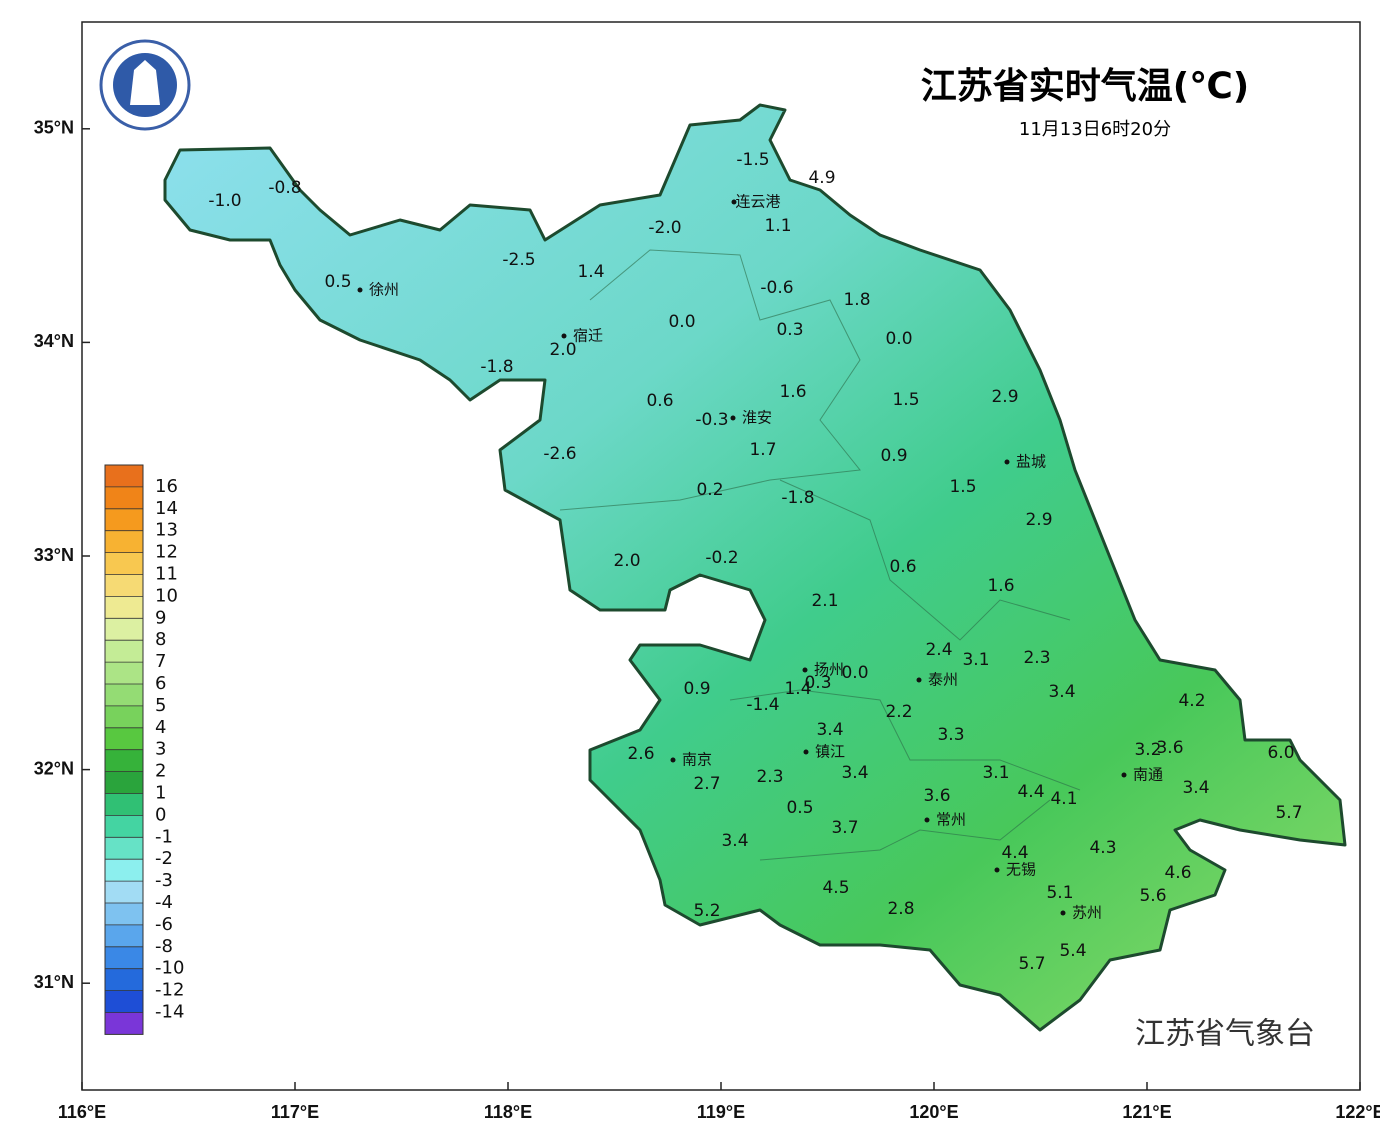  Describe the element at coordinates (166, 552) in the screenshot. I see `legend-label: 12` at that location.